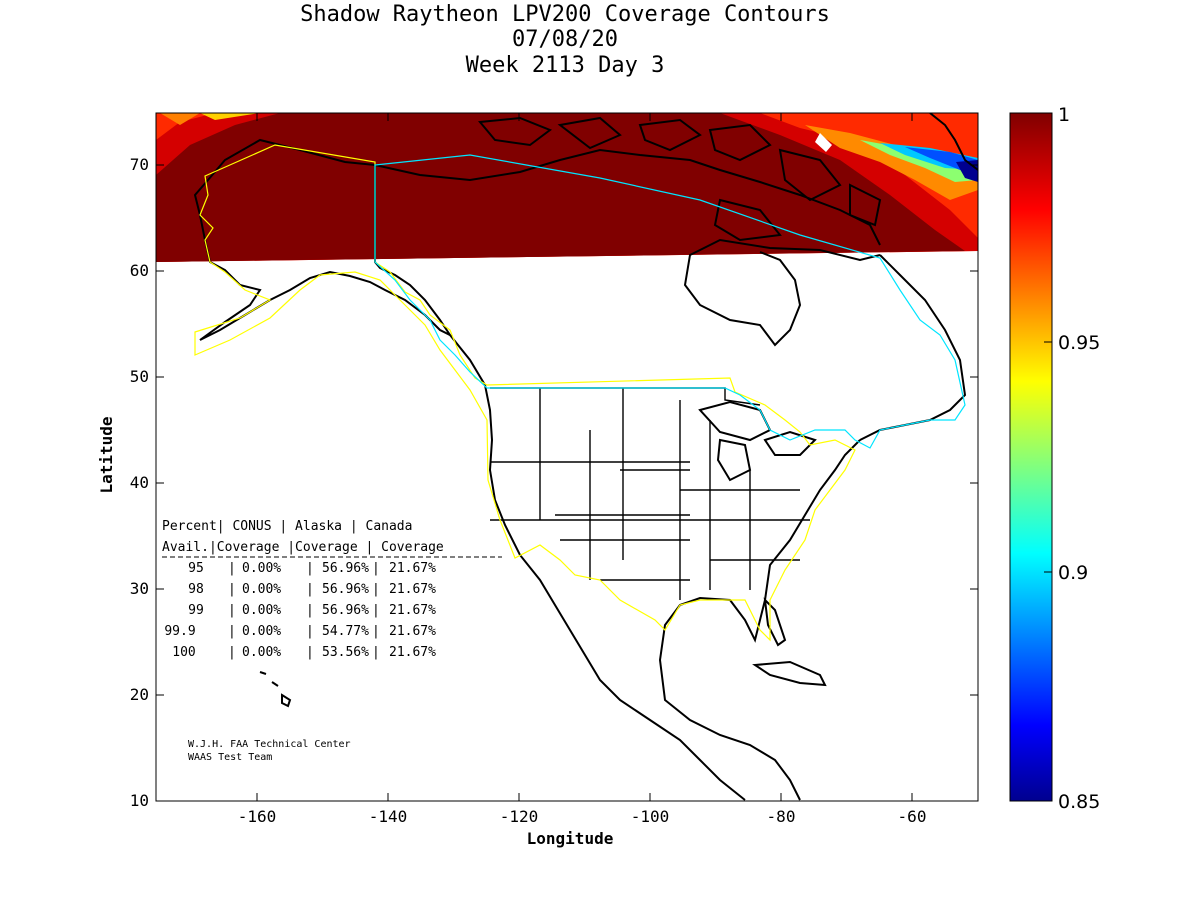 The height and width of the screenshot is (900, 1200). Describe the element at coordinates (1073, 573) in the screenshot. I see `colorbar-tick-label: 0.9` at that location.